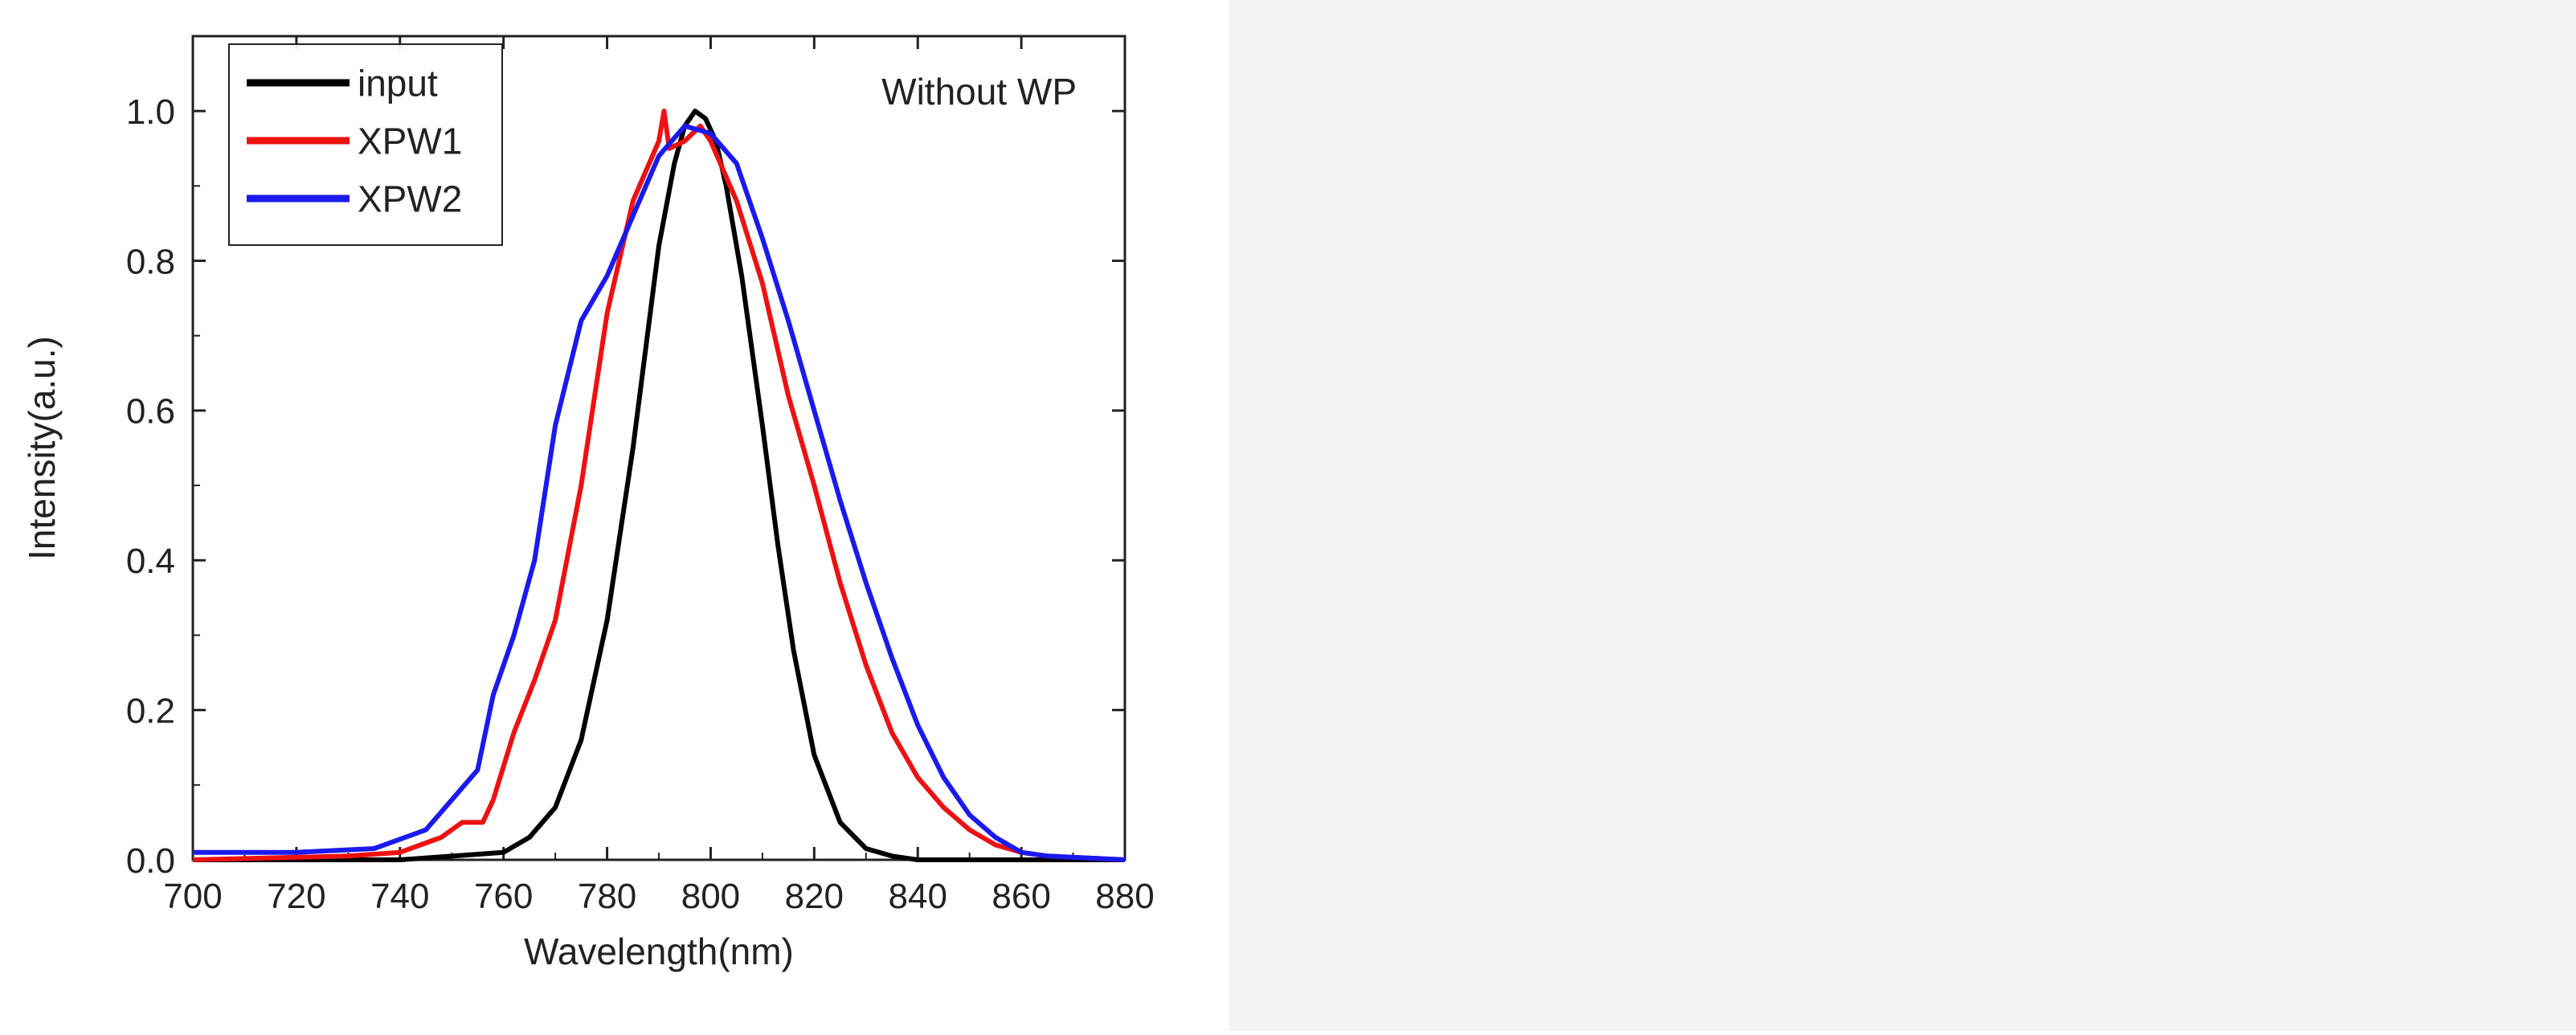 The height and width of the screenshot is (1035, 2576). Describe the element at coordinates (918, 896) in the screenshot. I see `x-tick-label: 840` at that location.